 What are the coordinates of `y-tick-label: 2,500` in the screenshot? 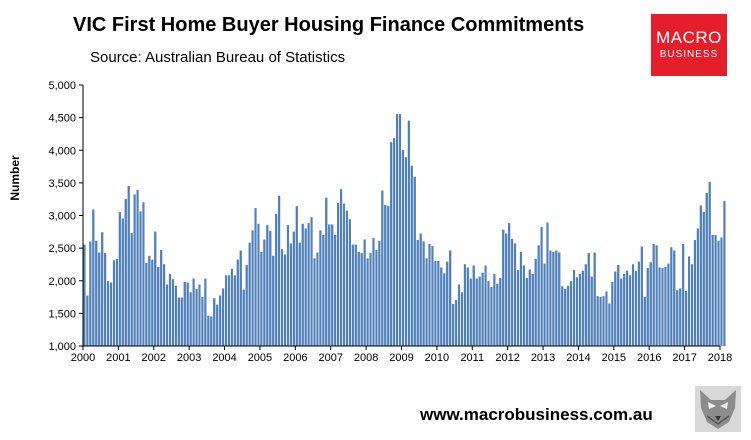 It's located at (62, 249).